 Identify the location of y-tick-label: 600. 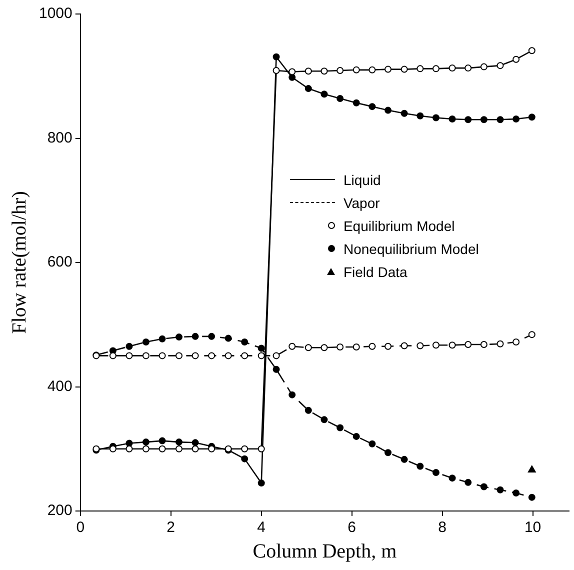
(59, 262).